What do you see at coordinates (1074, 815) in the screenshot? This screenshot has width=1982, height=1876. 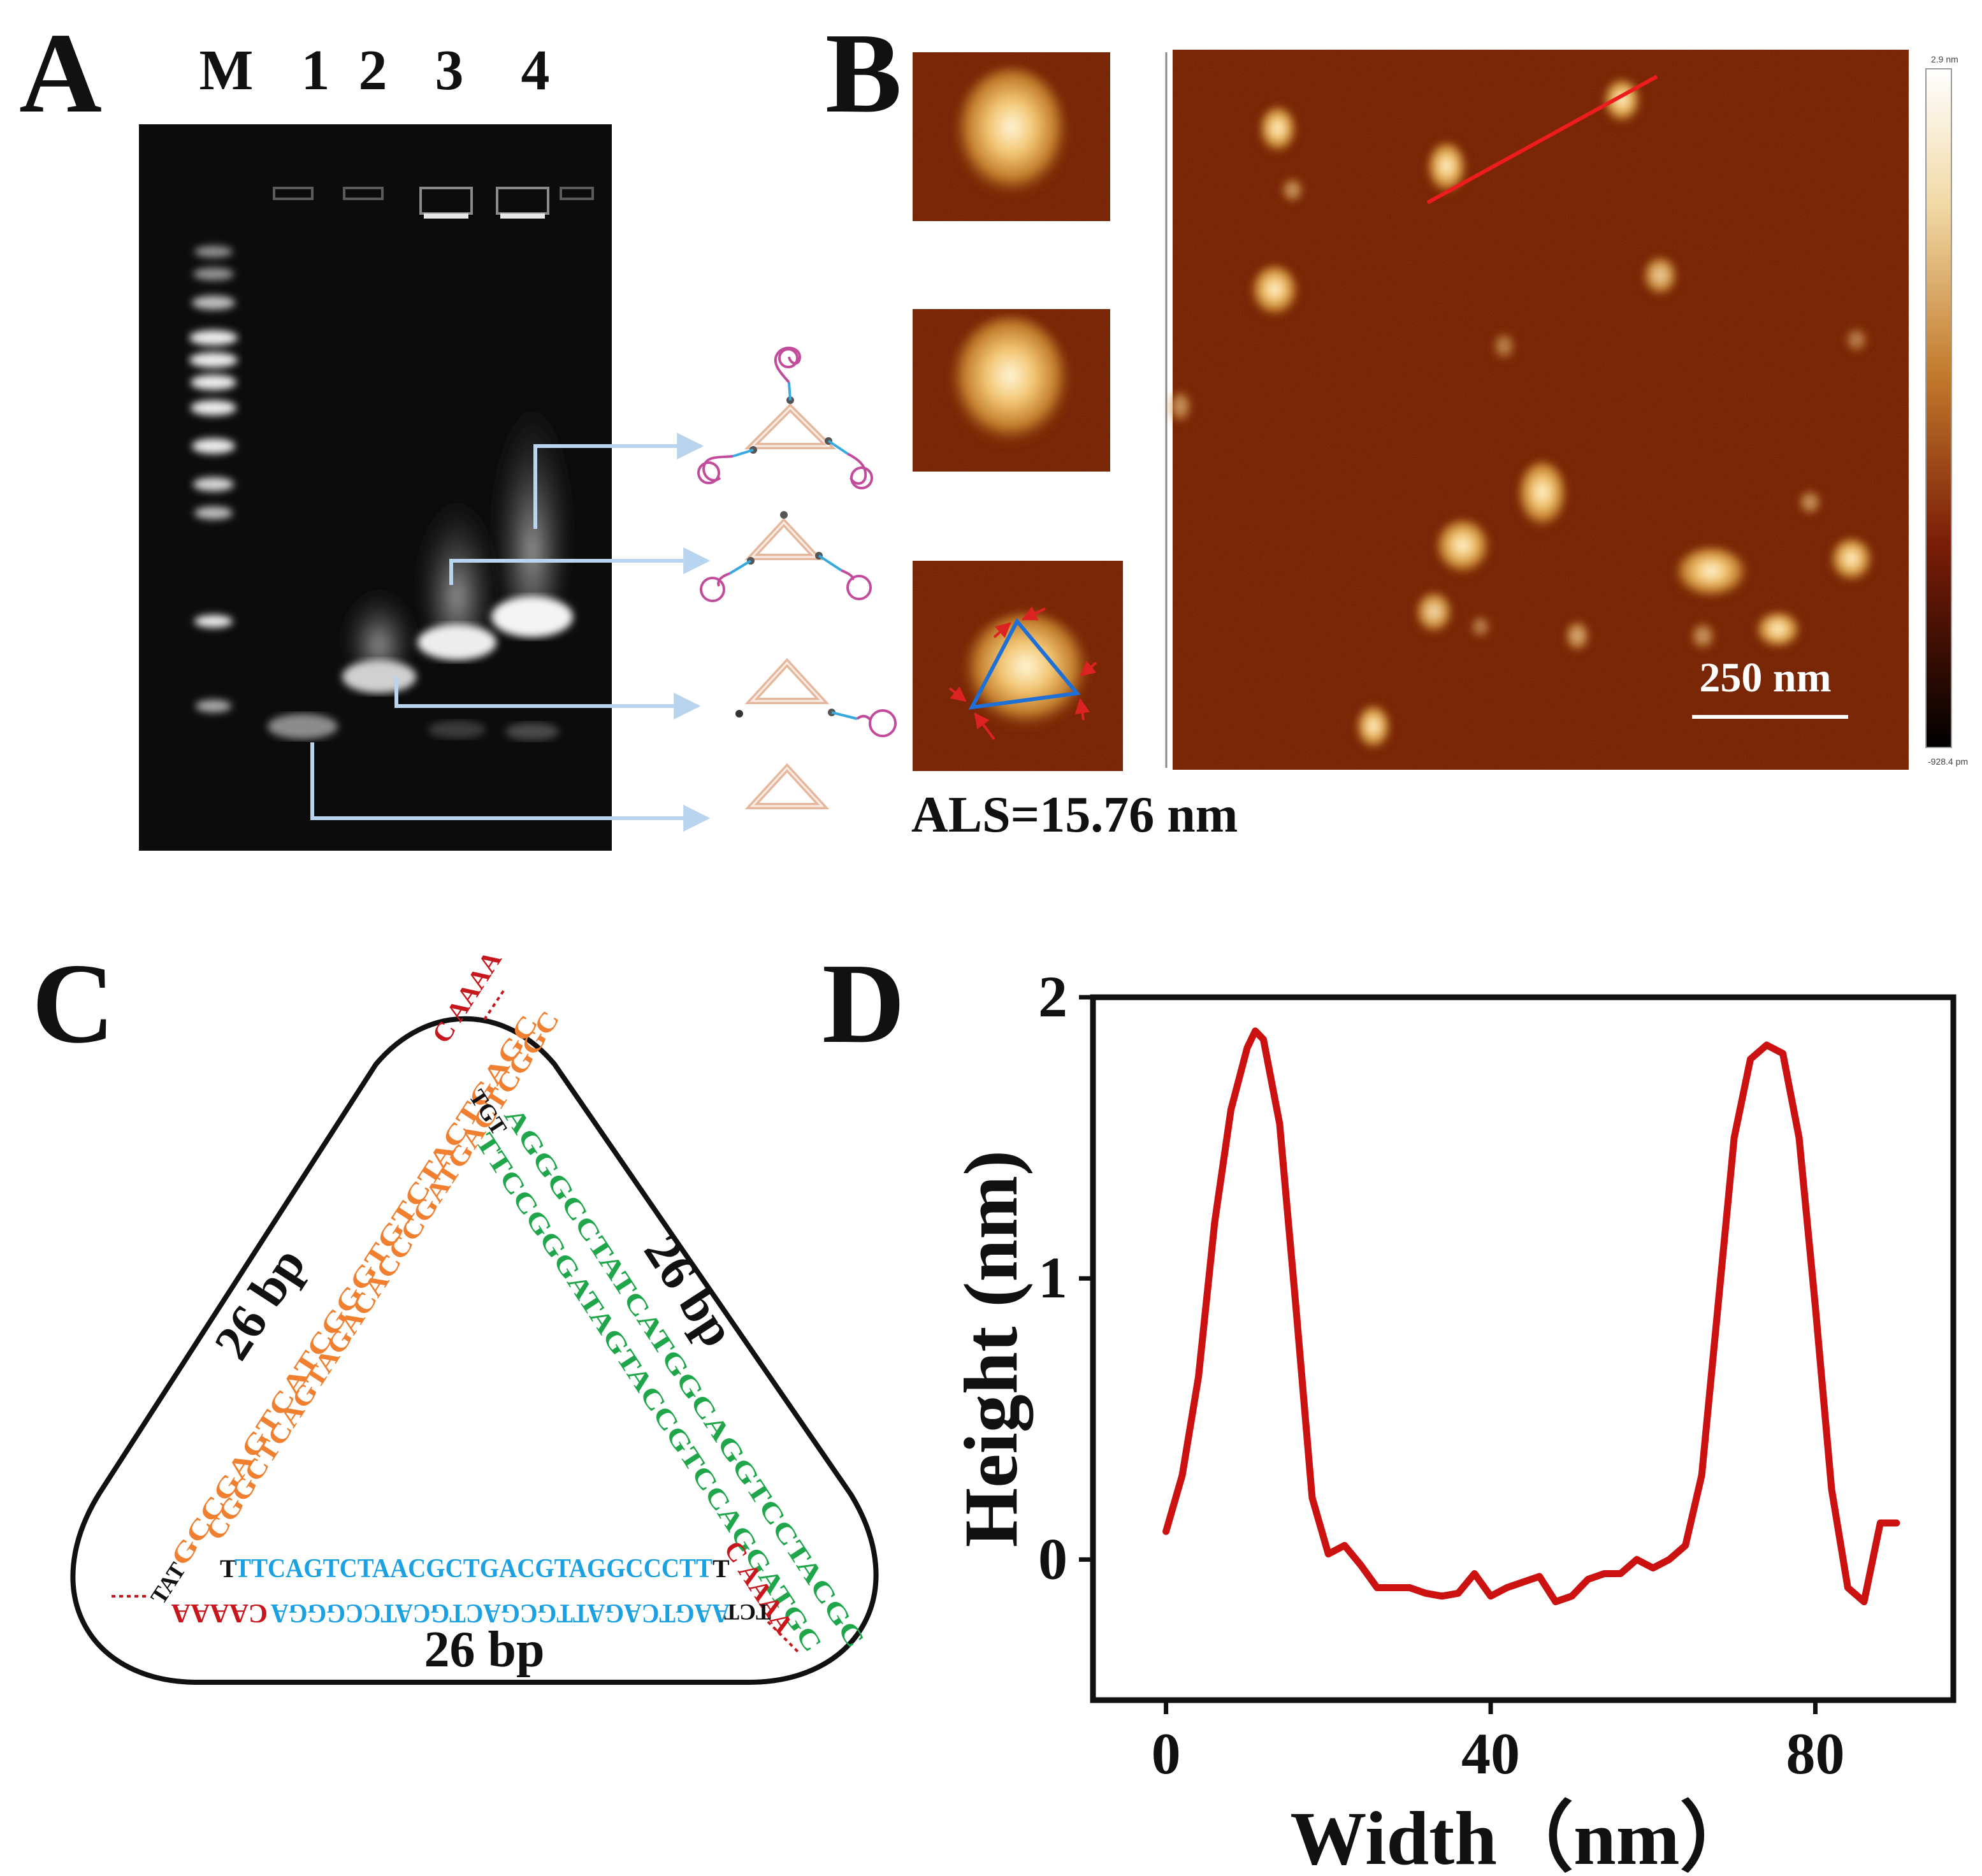 I see `als-label: ALS=15.76 nm` at bounding box center [1074, 815].